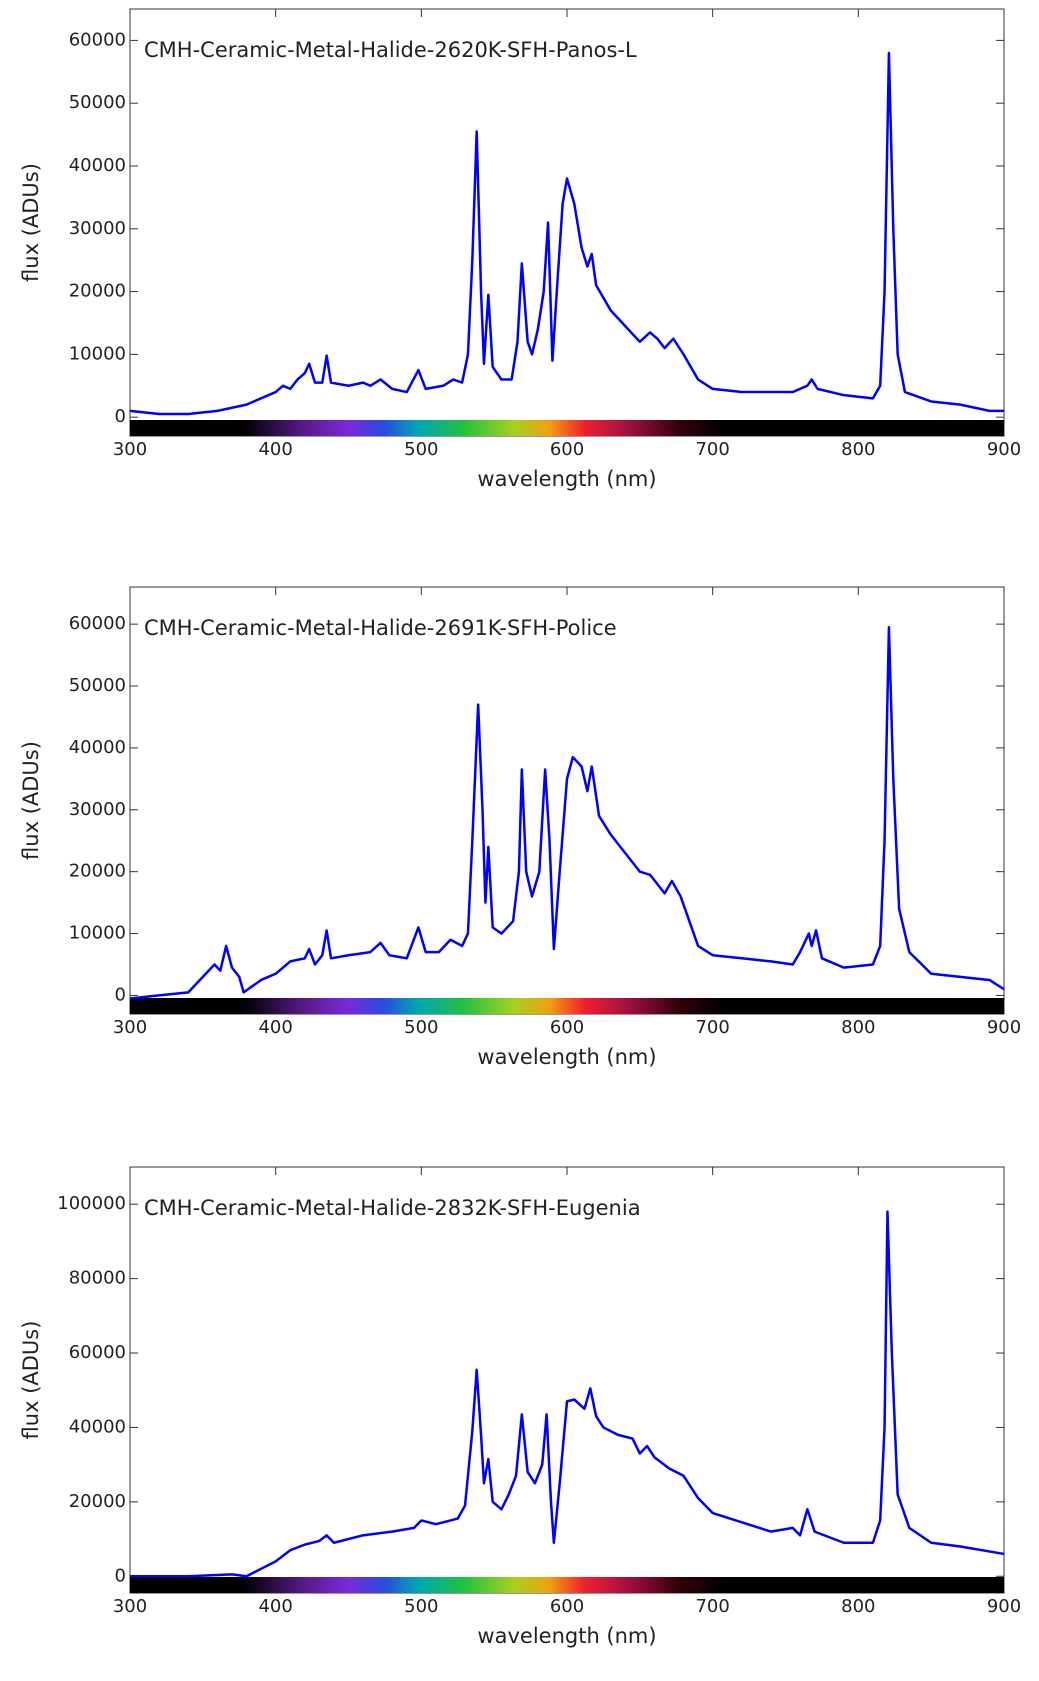 Image resolution: width=1039 pixels, height=1681 pixels. I want to click on y-tick-label: 80000, so click(97, 1278).